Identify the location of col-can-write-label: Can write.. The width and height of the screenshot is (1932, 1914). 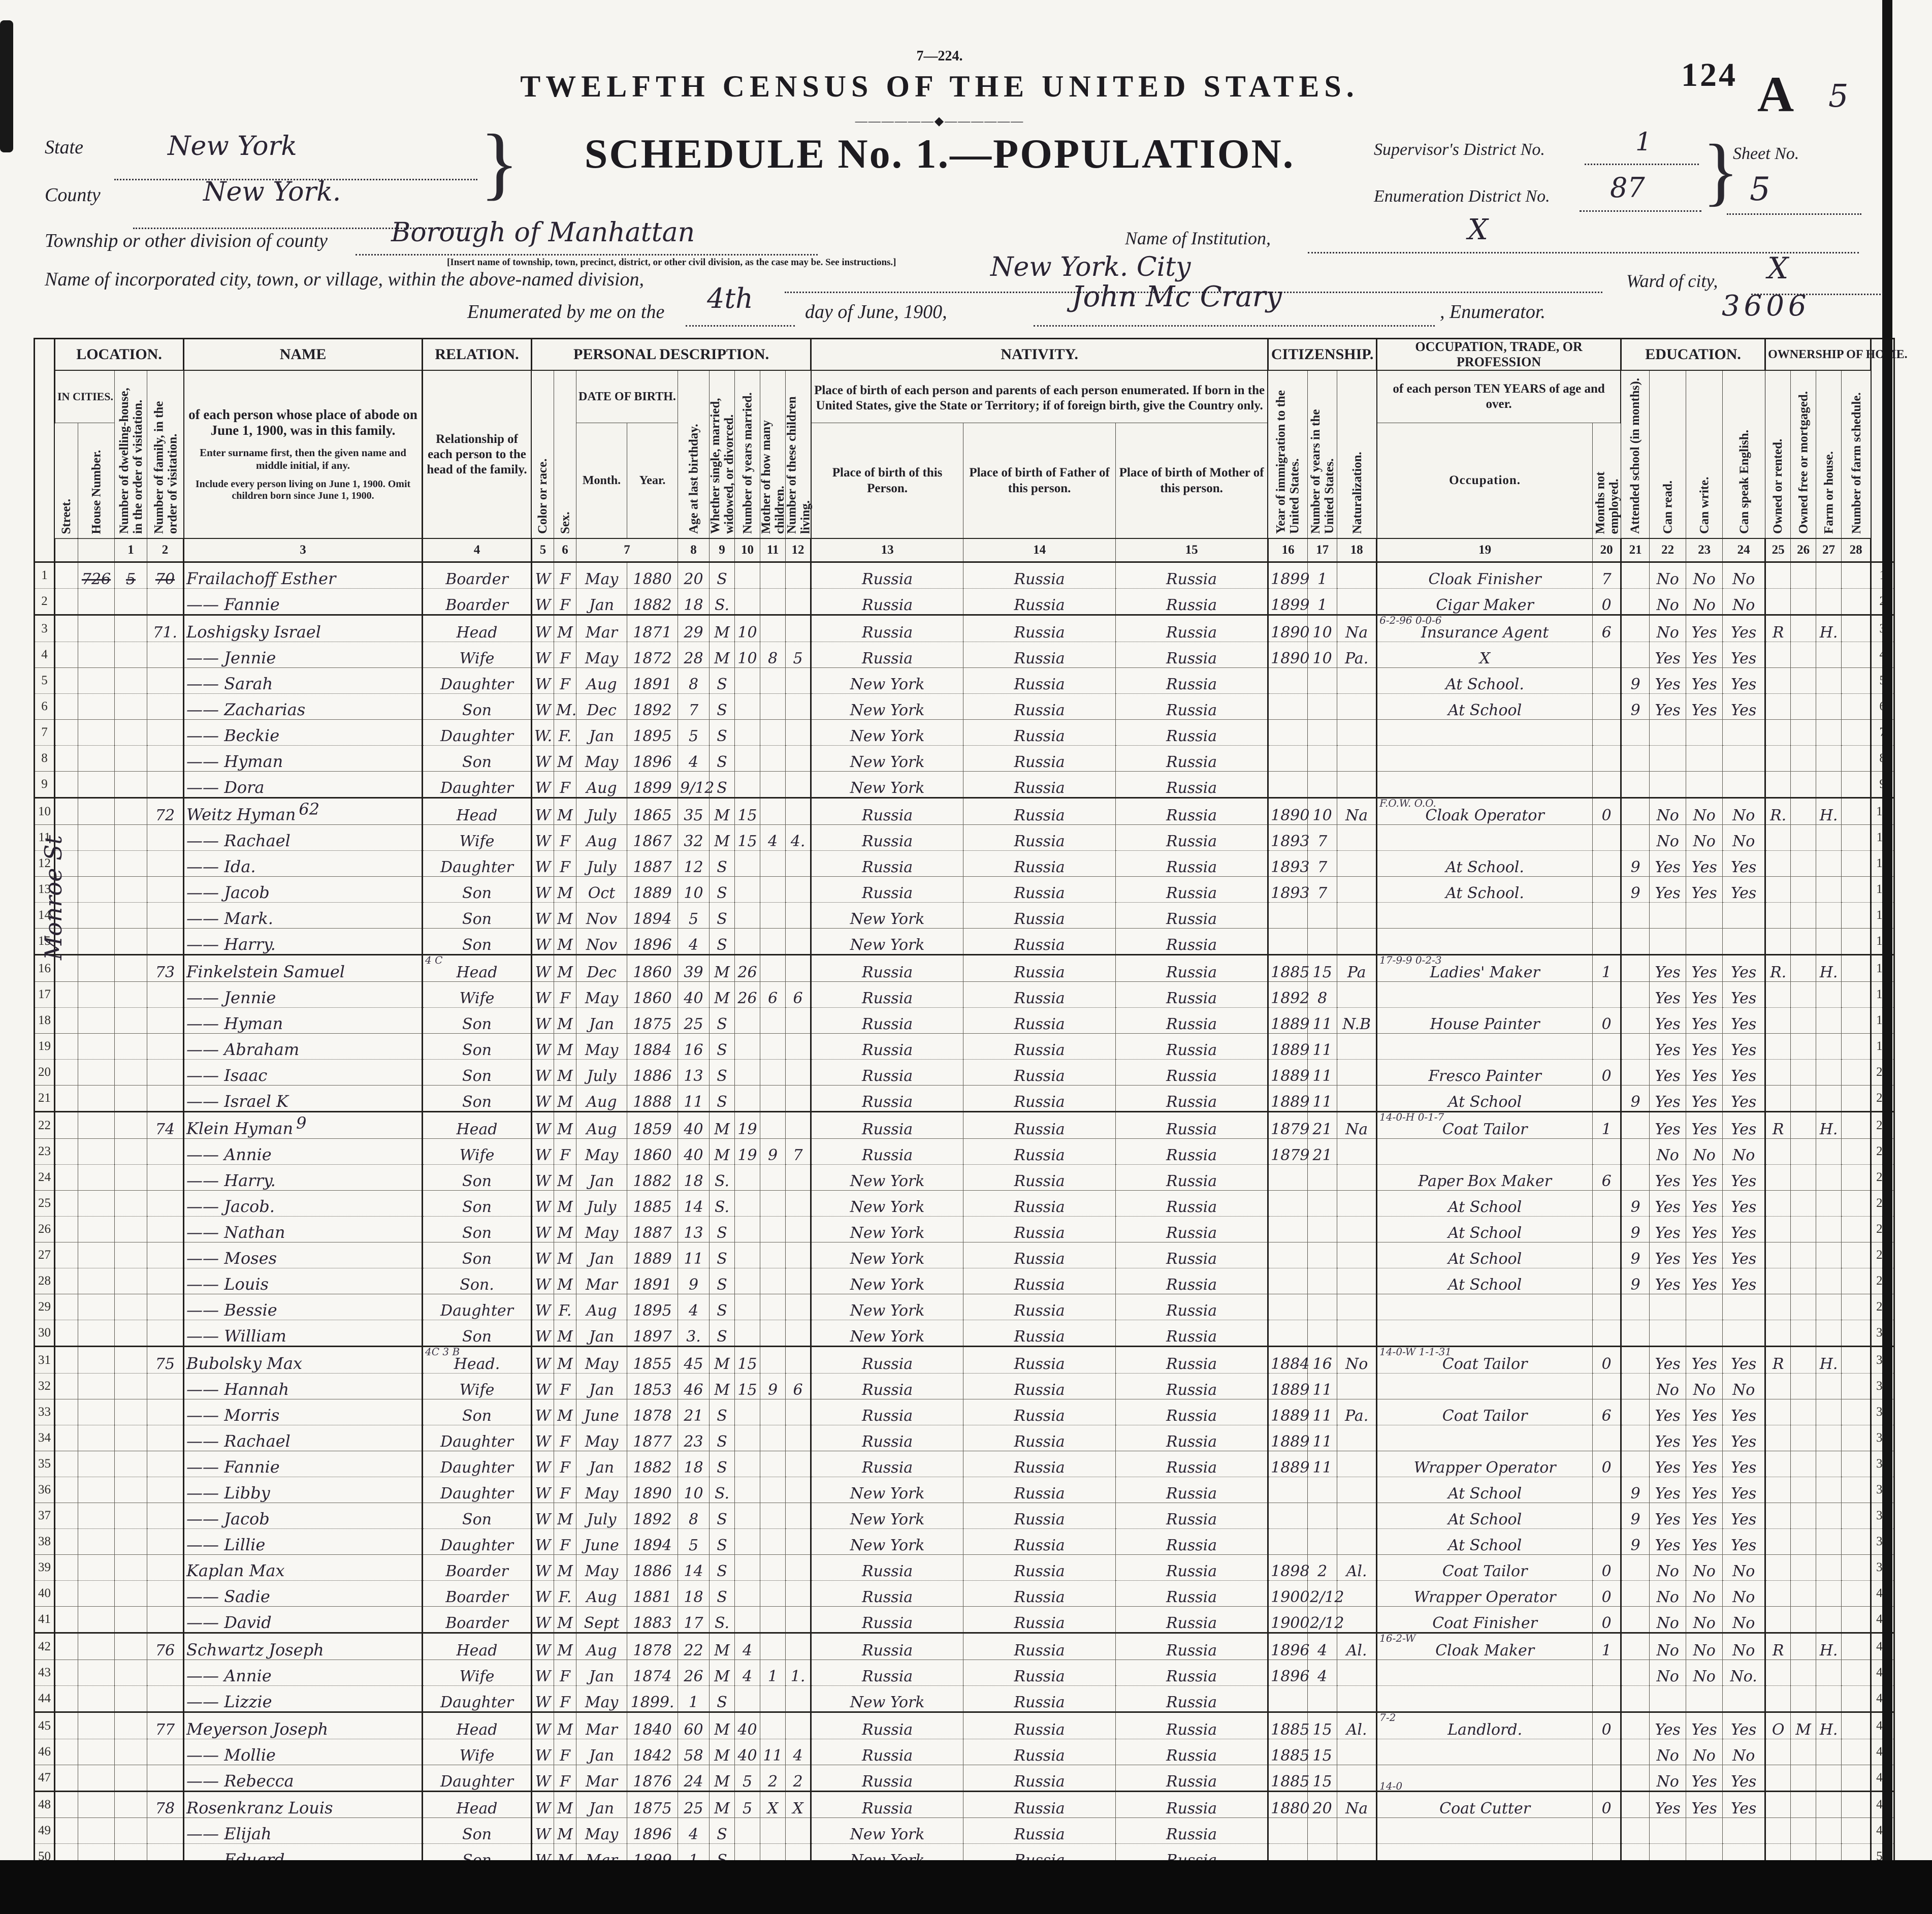
(1704, 454).